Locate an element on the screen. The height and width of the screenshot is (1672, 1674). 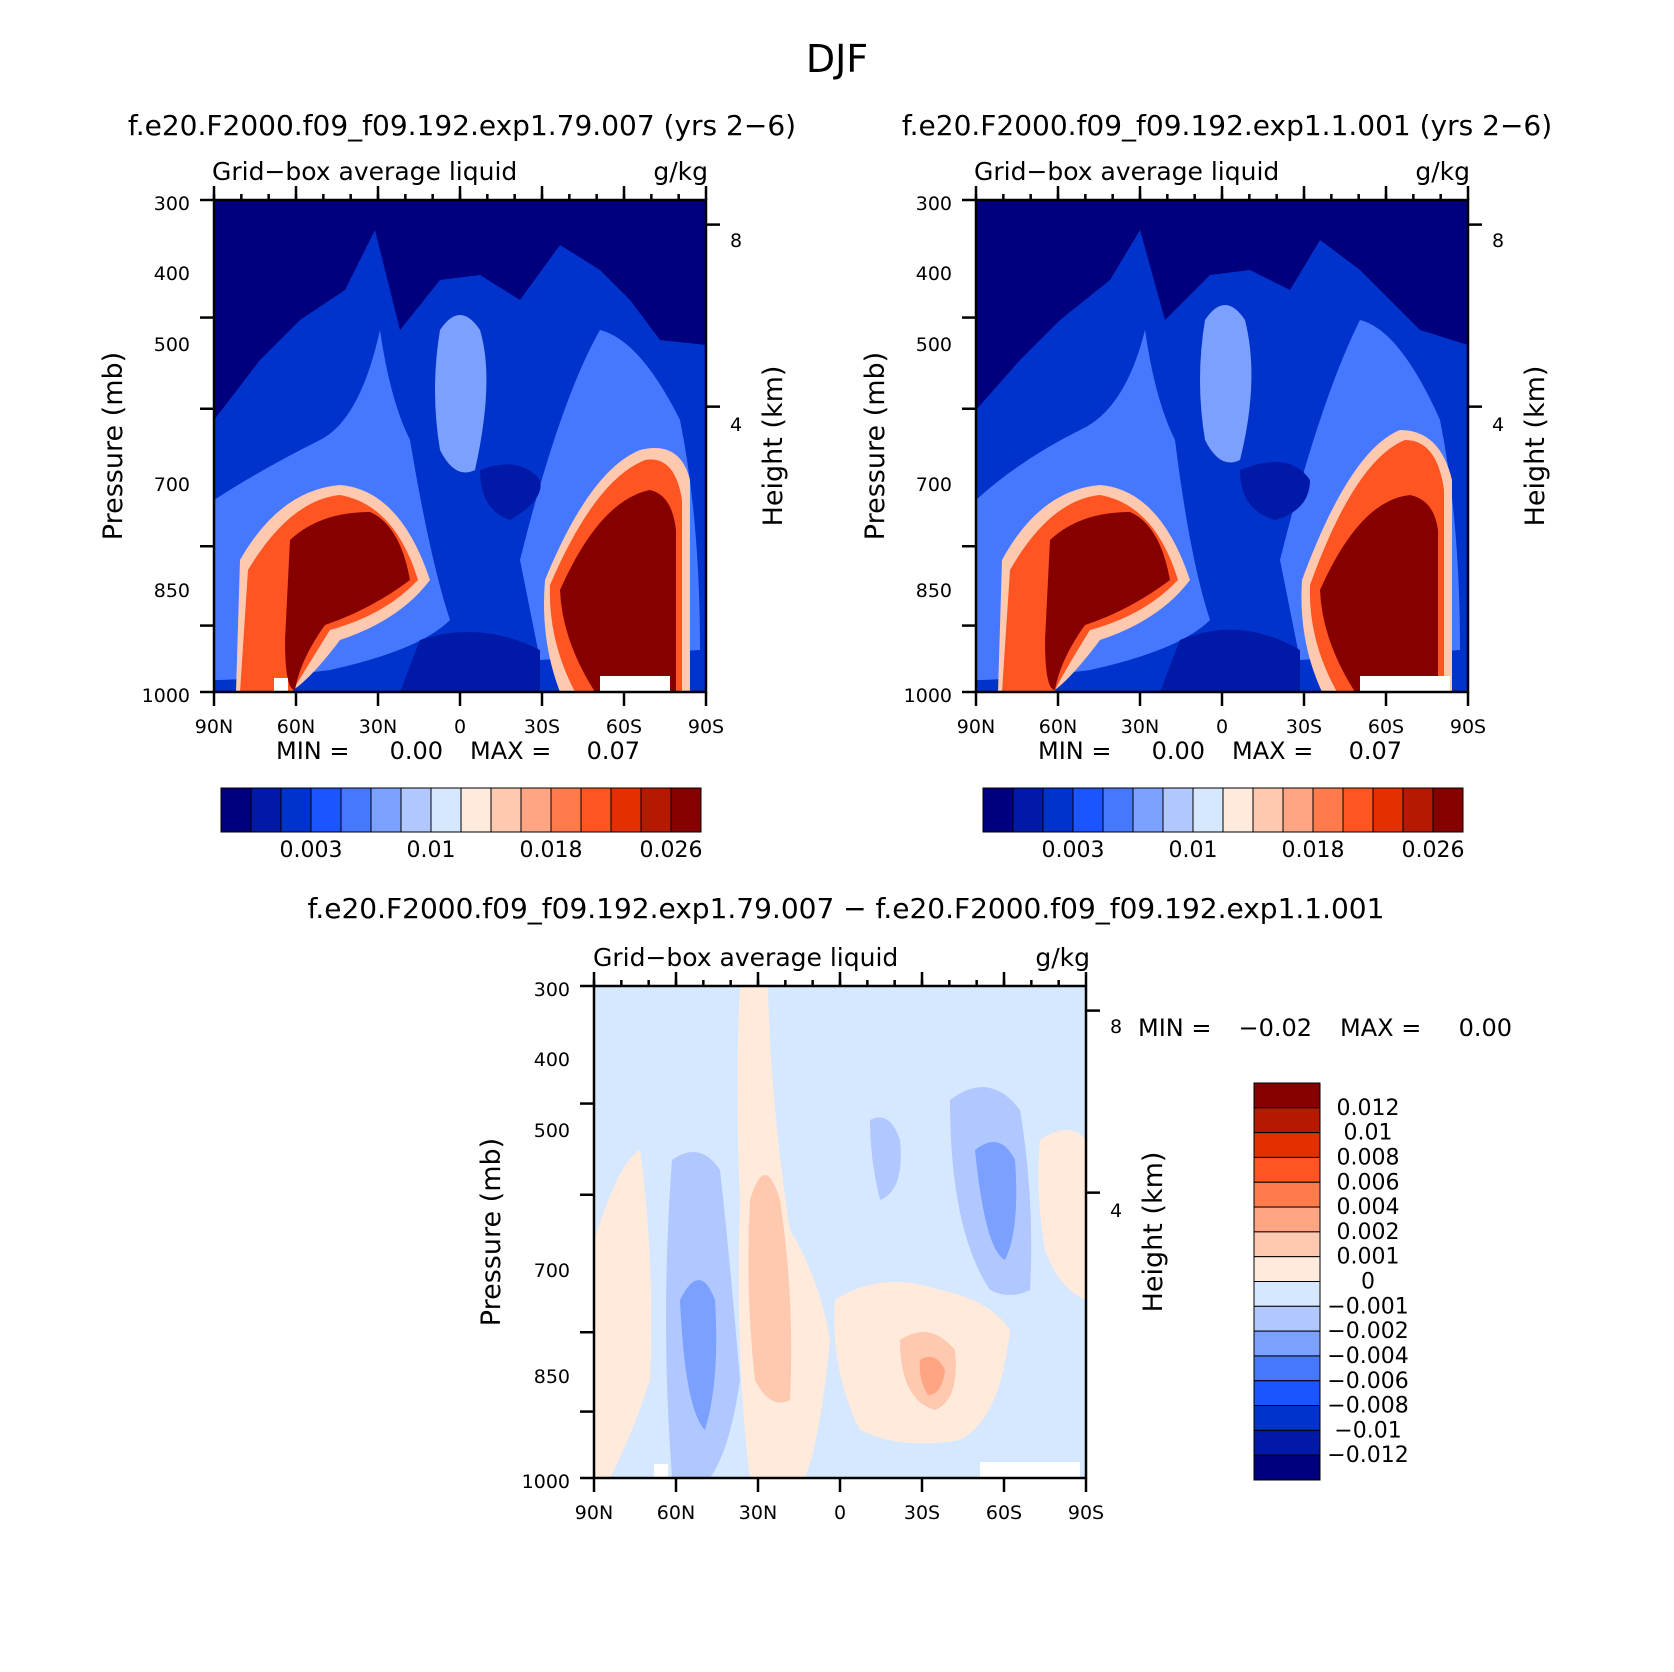
colorbar-label: −0.008 is located at coordinates (1367, 1406).